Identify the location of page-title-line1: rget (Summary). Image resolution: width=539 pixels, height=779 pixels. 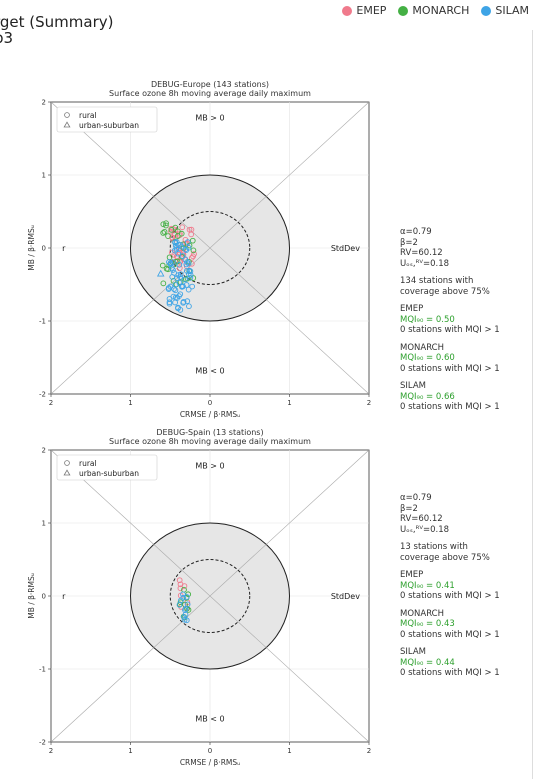
(57, 22).